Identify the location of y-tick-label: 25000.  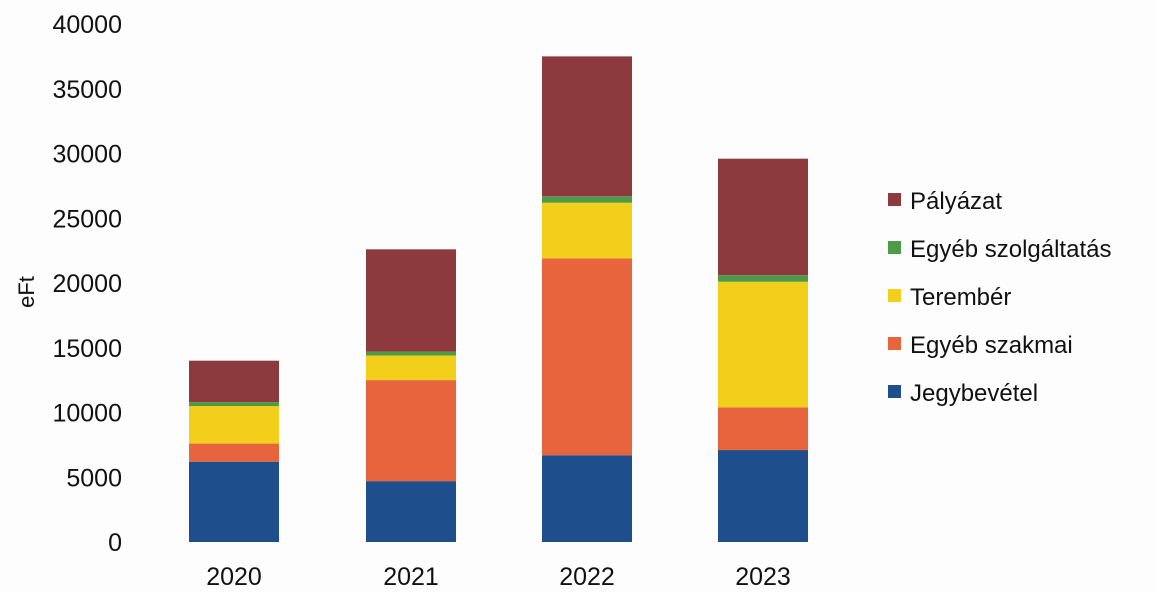
(87, 219).